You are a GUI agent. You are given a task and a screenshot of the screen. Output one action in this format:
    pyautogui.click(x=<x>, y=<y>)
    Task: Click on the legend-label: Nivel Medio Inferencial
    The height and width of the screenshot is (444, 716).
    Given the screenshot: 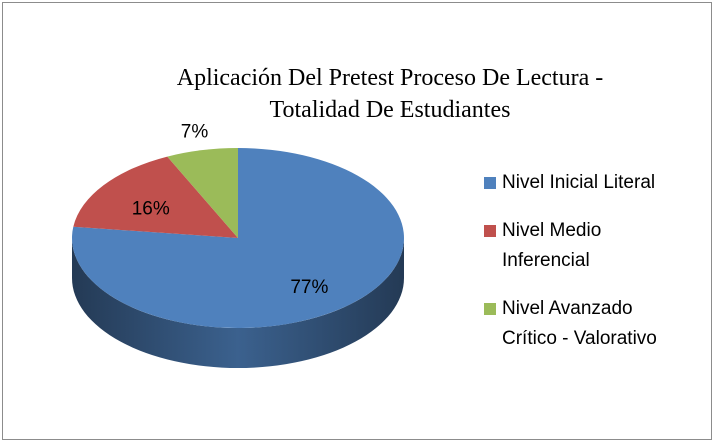 What is the action you would take?
    pyautogui.click(x=552, y=245)
    